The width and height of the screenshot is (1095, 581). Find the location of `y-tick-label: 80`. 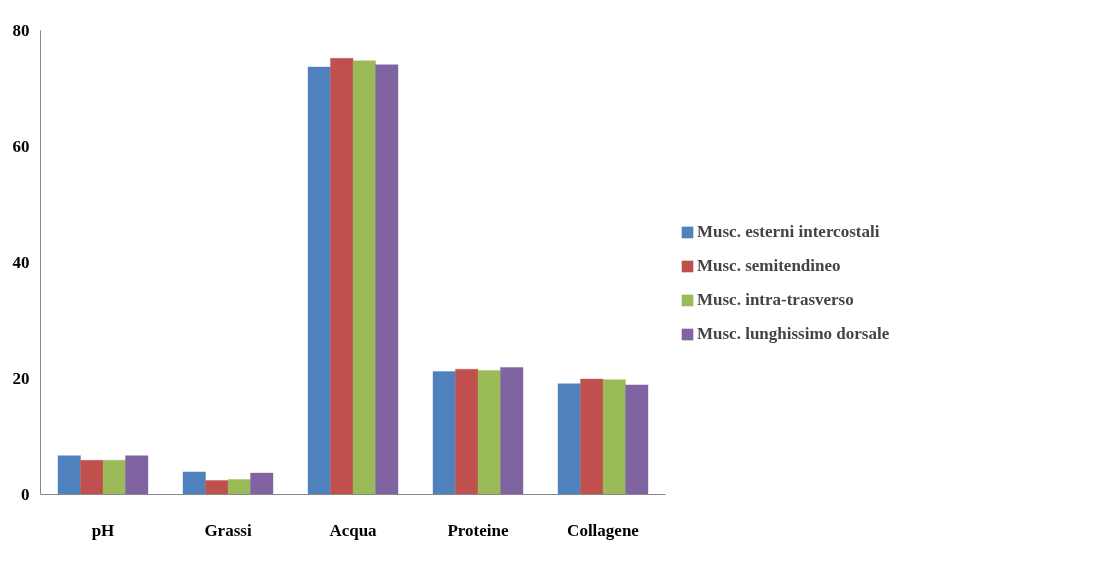

y-tick-label: 80 is located at coordinates (21, 30).